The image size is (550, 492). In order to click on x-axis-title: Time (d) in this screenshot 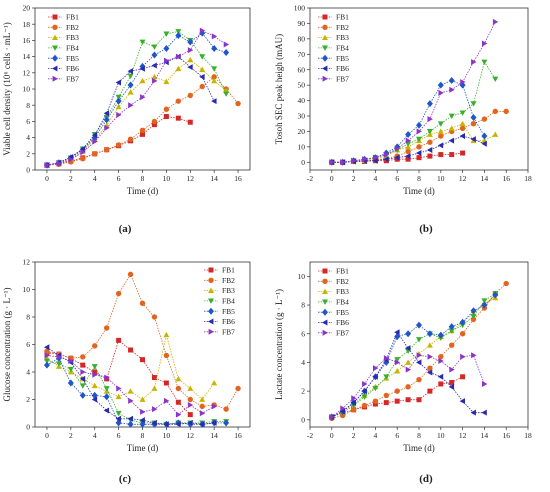, I will do `click(142, 191)`.